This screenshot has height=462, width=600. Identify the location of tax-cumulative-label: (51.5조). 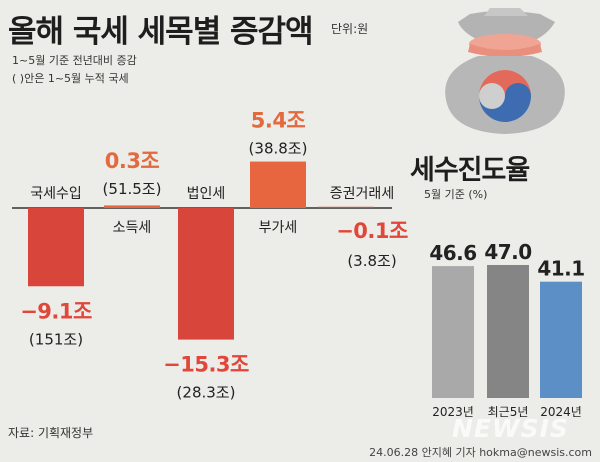
(132, 189).